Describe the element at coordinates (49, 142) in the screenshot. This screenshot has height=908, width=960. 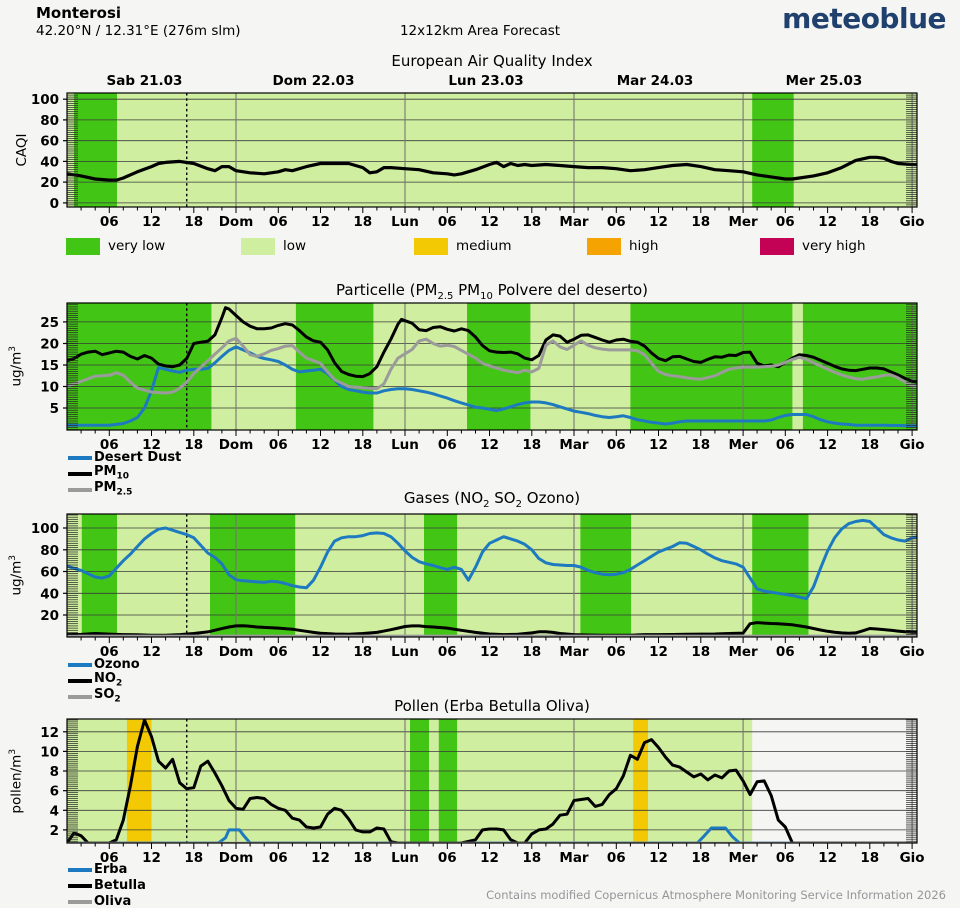
I see `y-tick-label: 60` at that location.